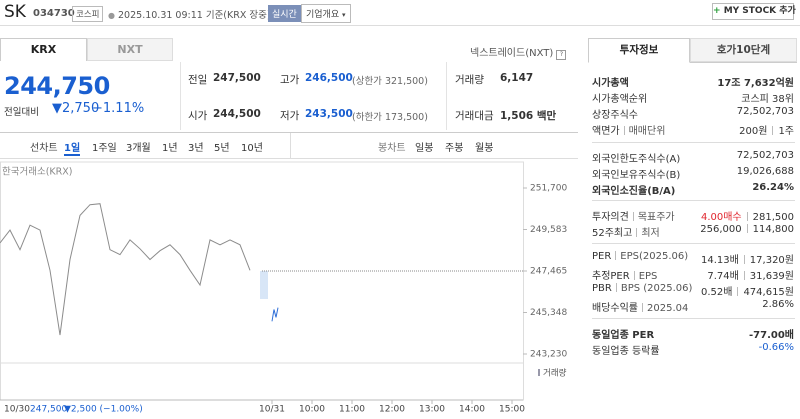  I want to click on info-value: 72,502,703, so click(765, 111).